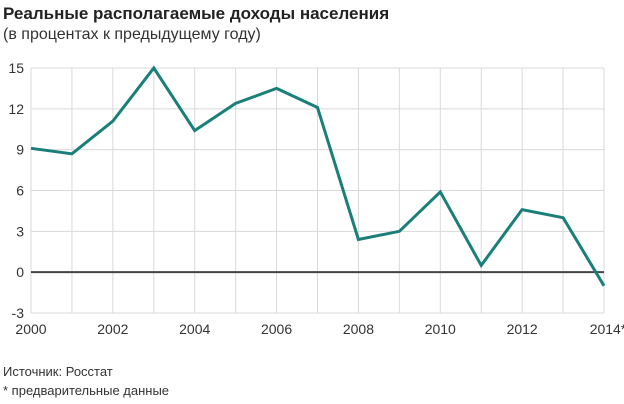 This screenshot has width=624, height=404. What do you see at coordinates (194, 329) in the screenshot?
I see `svg-text: 2004` at bounding box center [194, 329].